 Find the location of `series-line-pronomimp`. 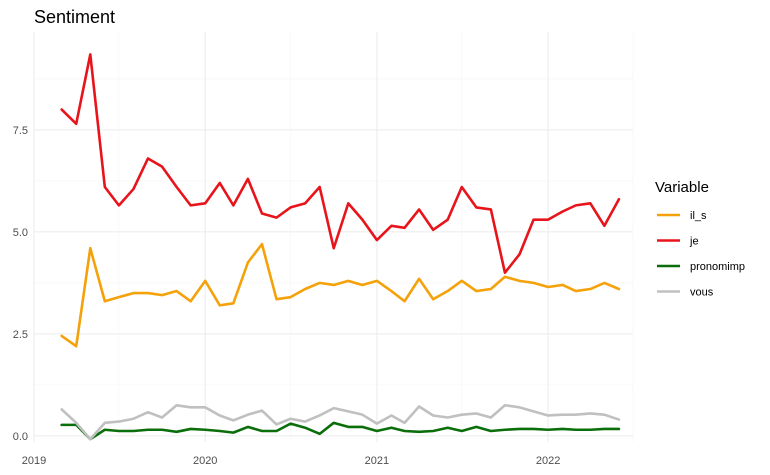

series-line-pronomimp is located at coordinates (340, 431).